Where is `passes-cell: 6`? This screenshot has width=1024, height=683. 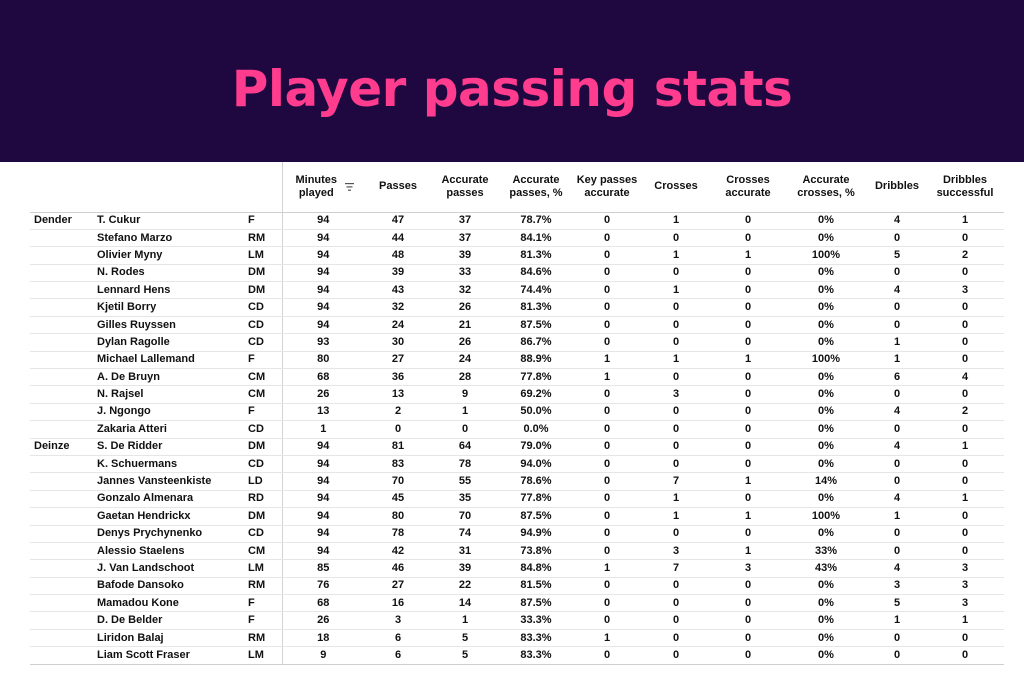 passes-cell: 6 is located at coordinates (398, 655).